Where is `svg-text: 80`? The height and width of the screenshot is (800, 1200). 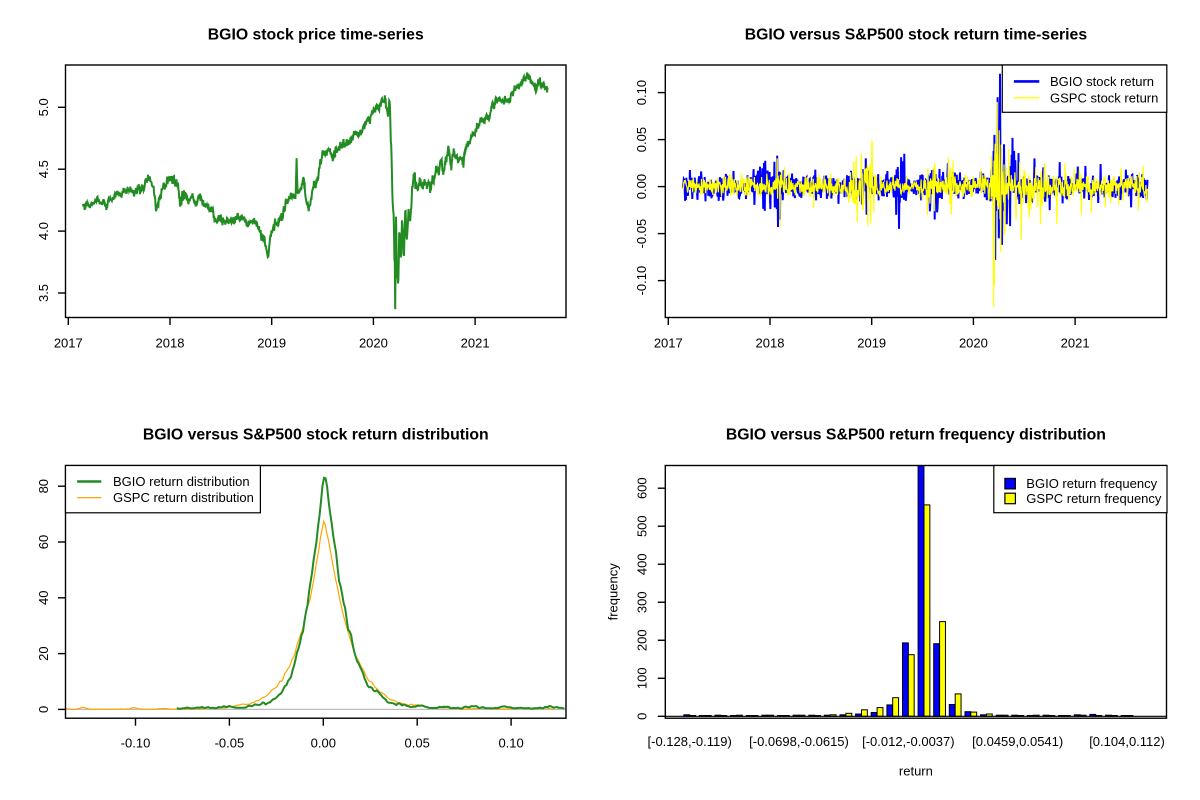 svg-text: 80 is located at coordinates (43, 486).